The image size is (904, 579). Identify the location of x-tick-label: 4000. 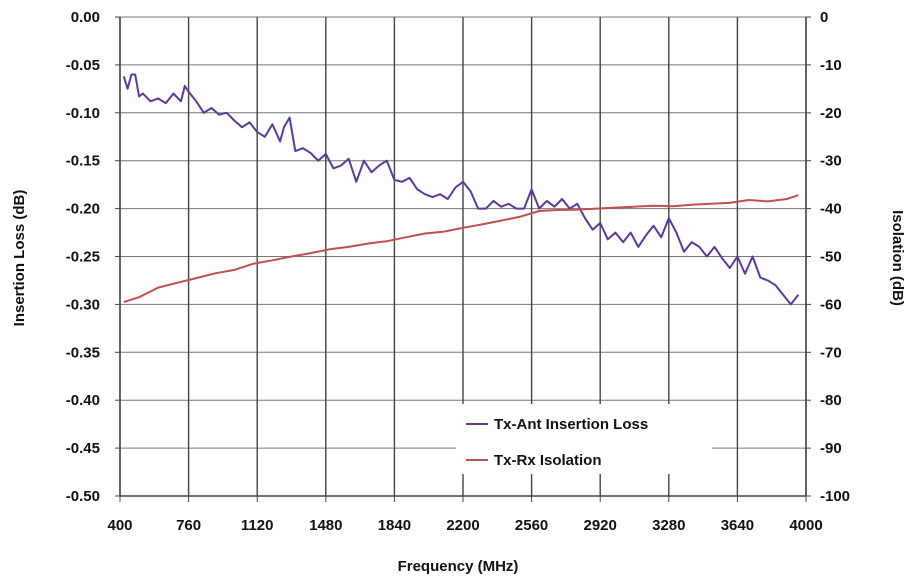
(805, 525).